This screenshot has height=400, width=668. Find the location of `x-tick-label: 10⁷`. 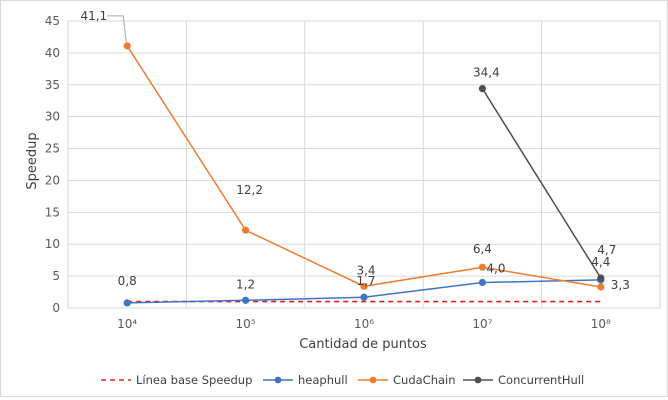

x-tick-label: 10⁷ is located at coordinates (482, 324).